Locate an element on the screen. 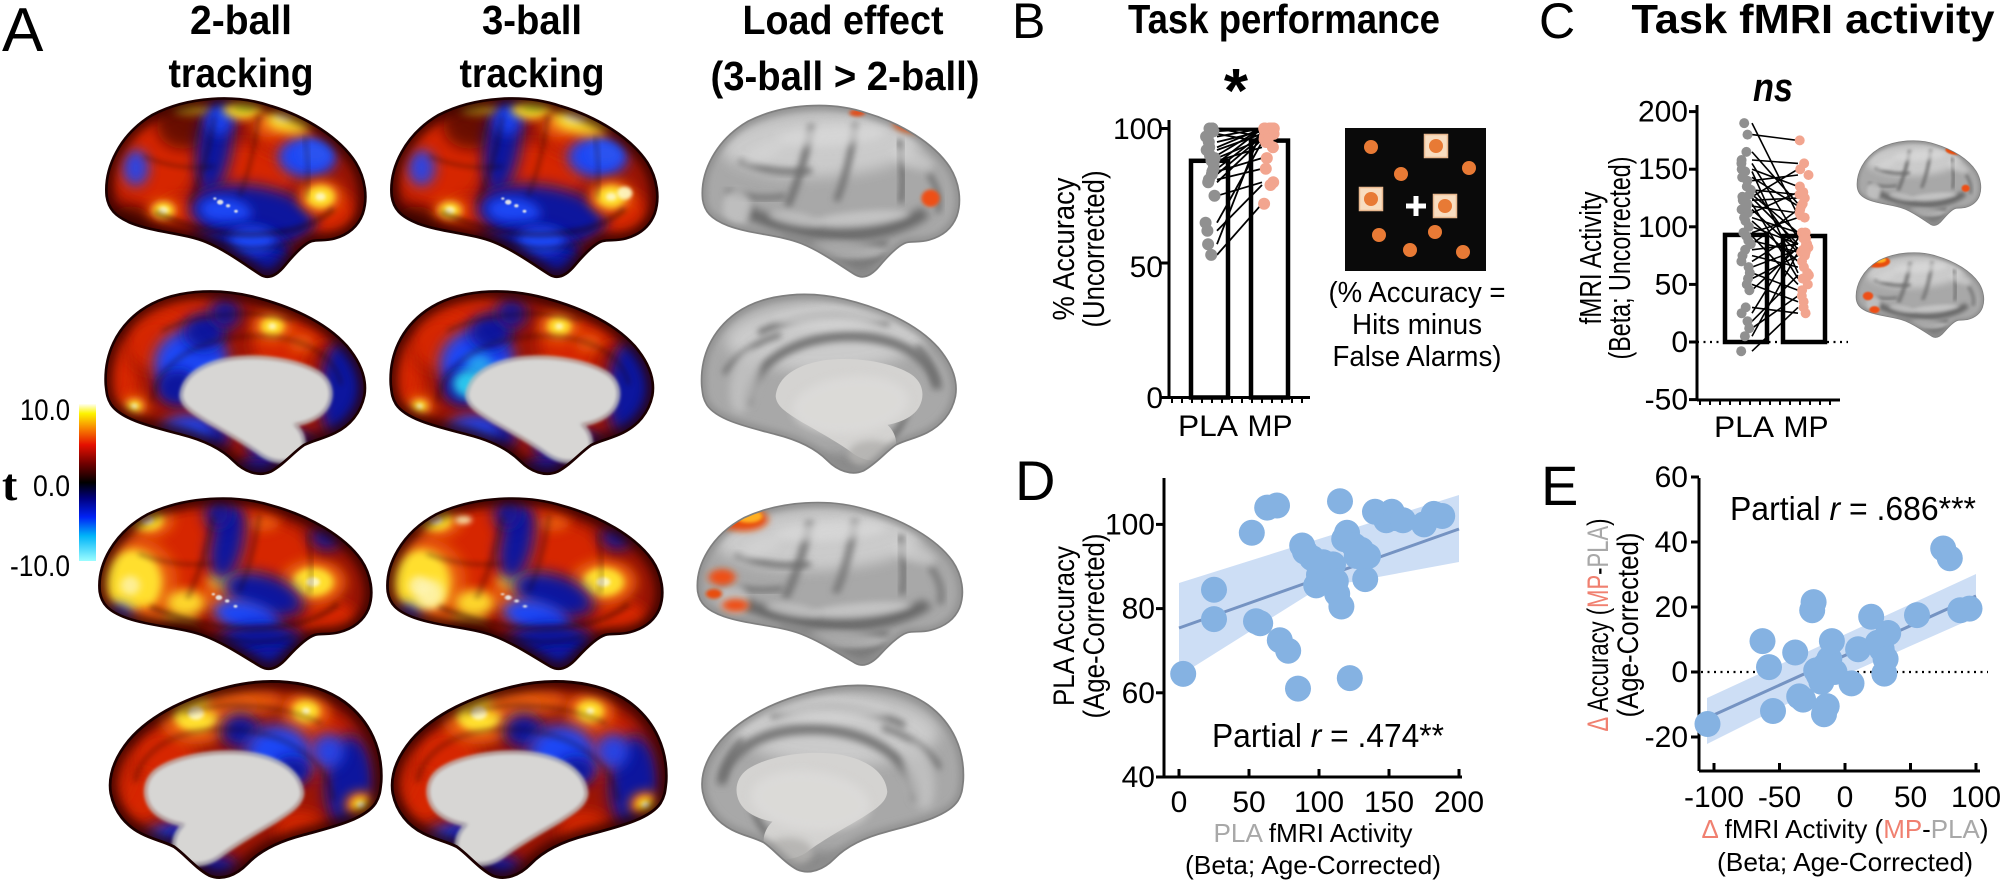  svg-text: C is located at coordinates (1557, 24).